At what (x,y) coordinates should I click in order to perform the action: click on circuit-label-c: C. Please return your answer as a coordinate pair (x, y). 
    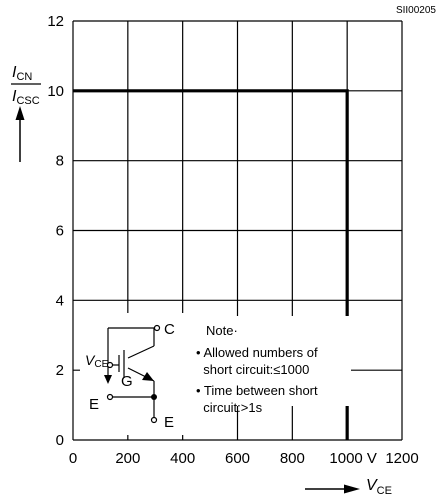
    Looking at the image, I should click on (169, 329).